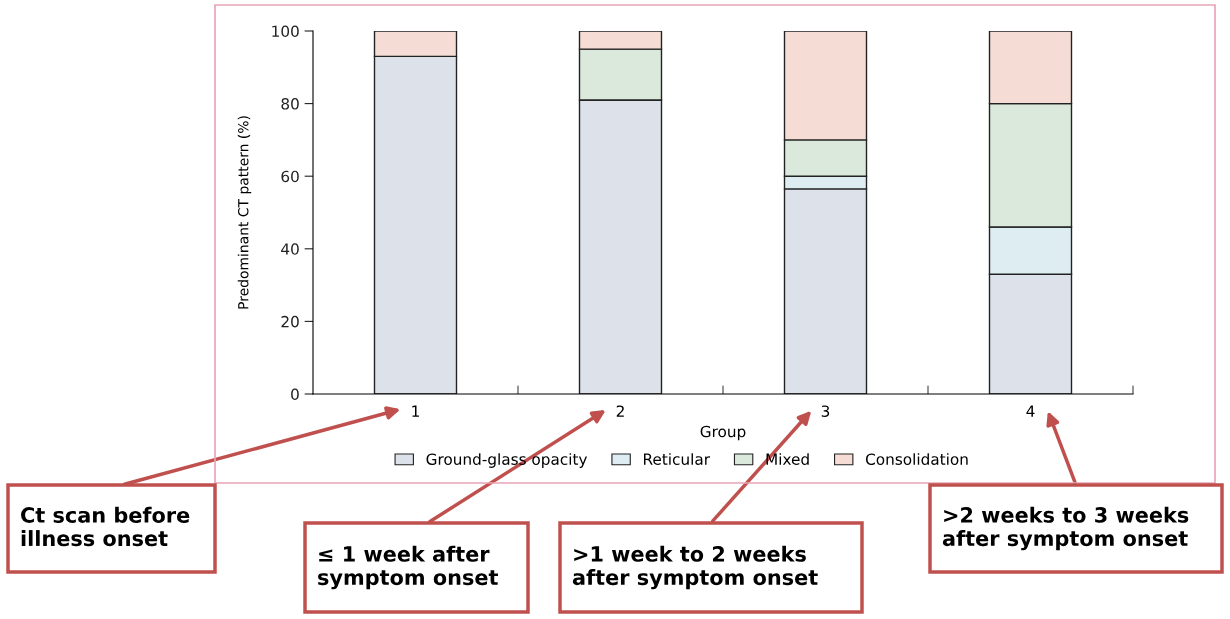 Image resolution: width=1230 pixels, height=619 pixels. I want to click on y-axis-title: Predominant CT pattern (%), so click(244, 212).